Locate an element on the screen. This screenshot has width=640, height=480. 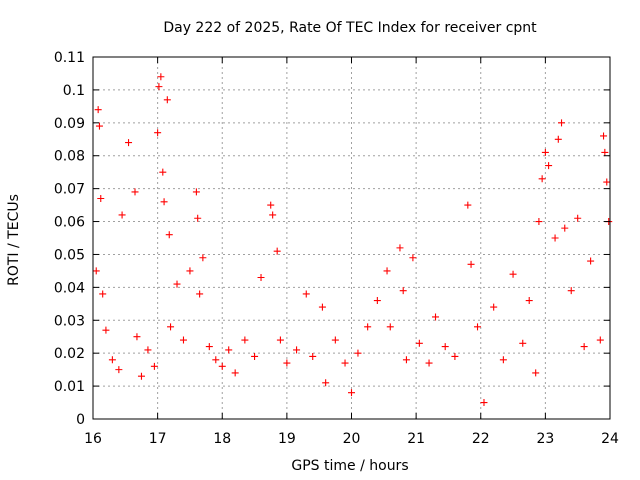
x-axis-label: GPS time / hours is located at coordinates (349, 466).